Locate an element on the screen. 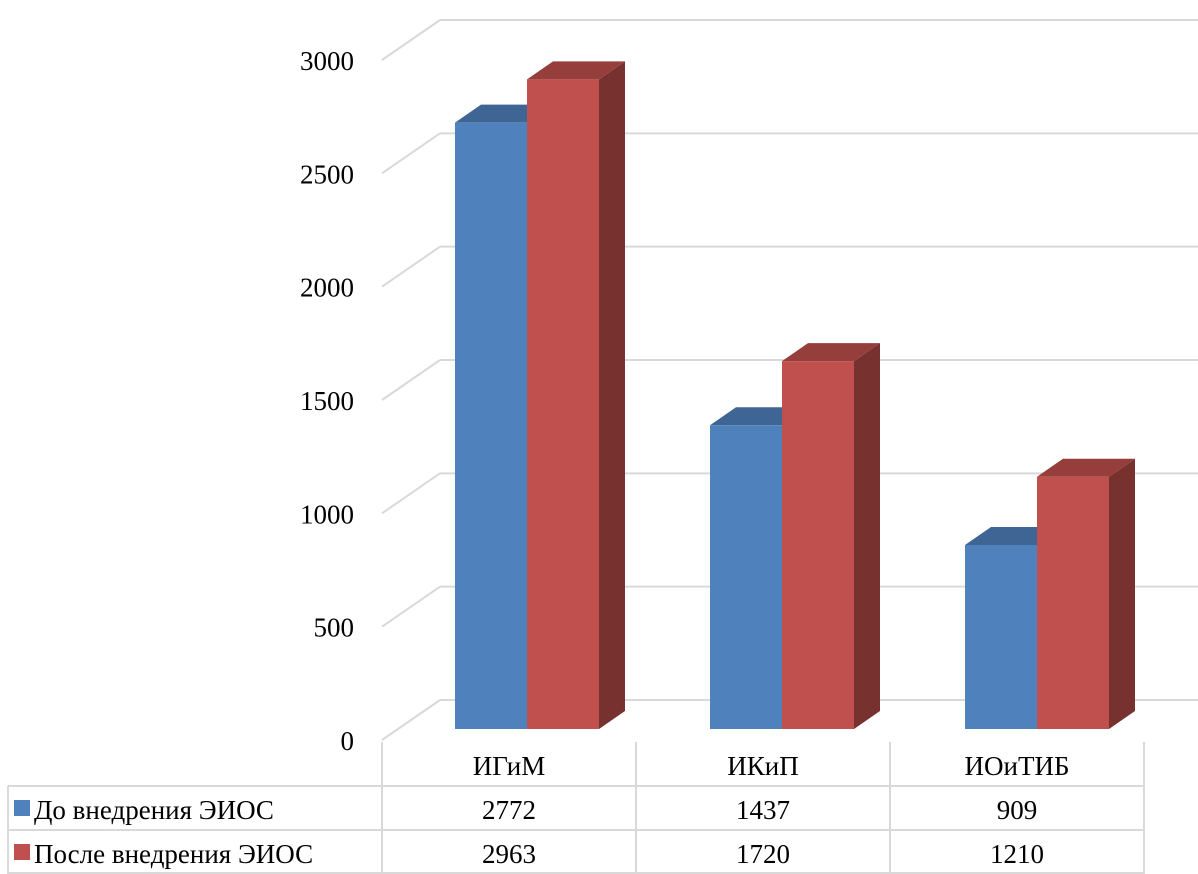 This screenshot has width=1198, height=874. y-tick-label: 1500 is located at coordinates (327, 401).